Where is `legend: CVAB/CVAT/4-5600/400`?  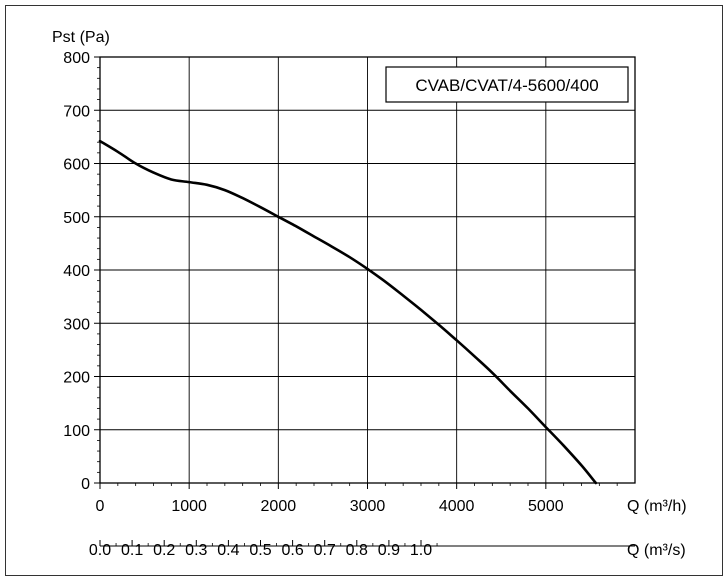
legend: CVAB/CVAT/4-5600/400 is located at coordinates (507, 84).